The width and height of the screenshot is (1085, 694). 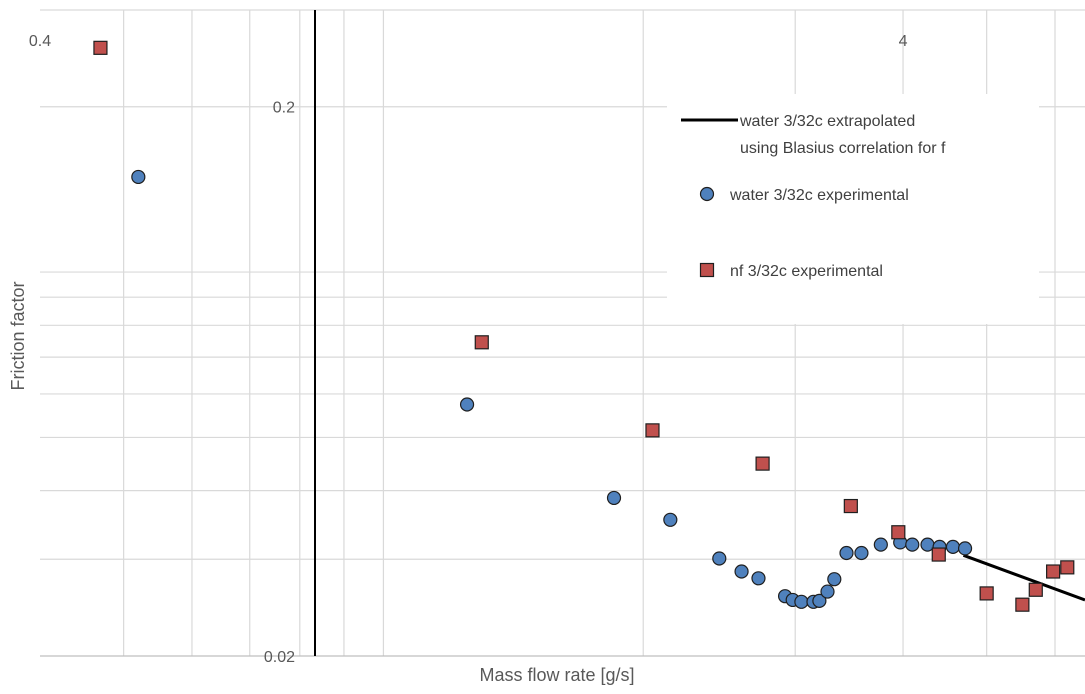 What do you see at coordinates (903, 41) in the screenshot?
I see `x-tick-label: 4` at bounding box center [903, 41].